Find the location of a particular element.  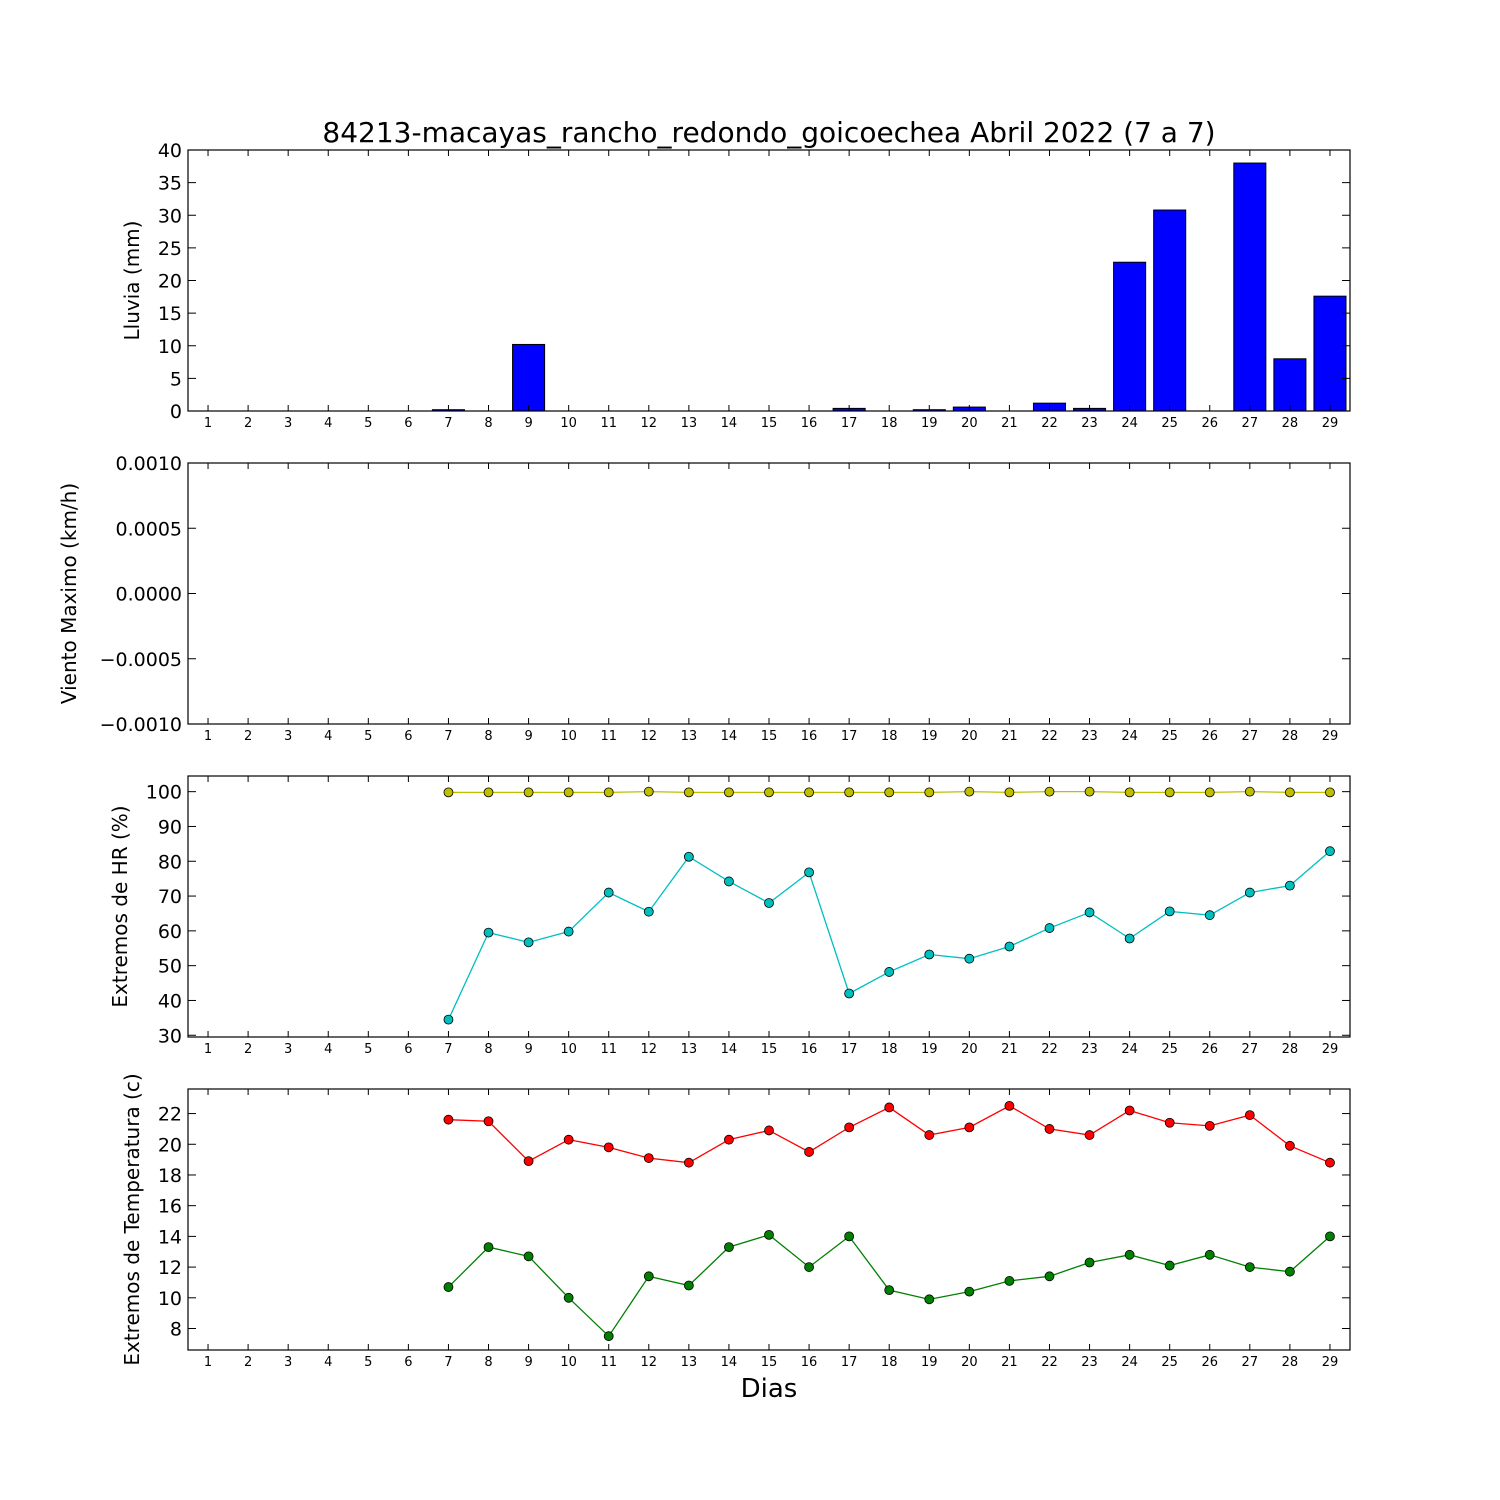

x-tick-label: 15 is located at coordinates (769, 1362).